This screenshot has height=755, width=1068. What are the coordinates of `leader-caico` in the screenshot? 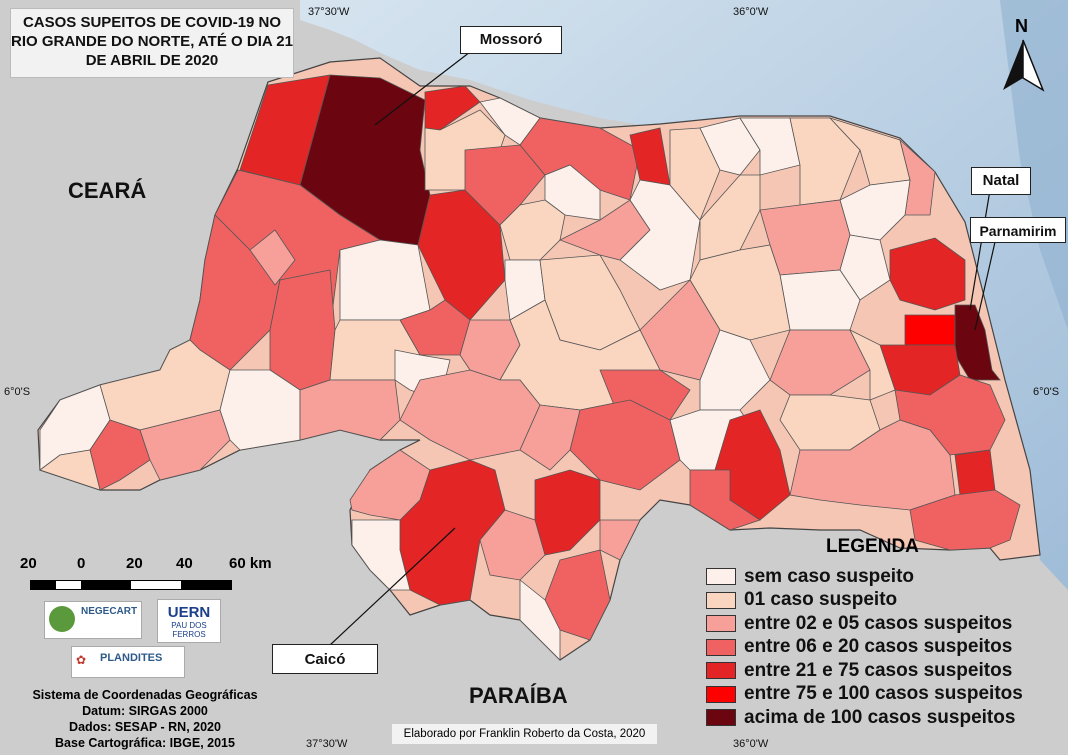 It's located at (392, 586).